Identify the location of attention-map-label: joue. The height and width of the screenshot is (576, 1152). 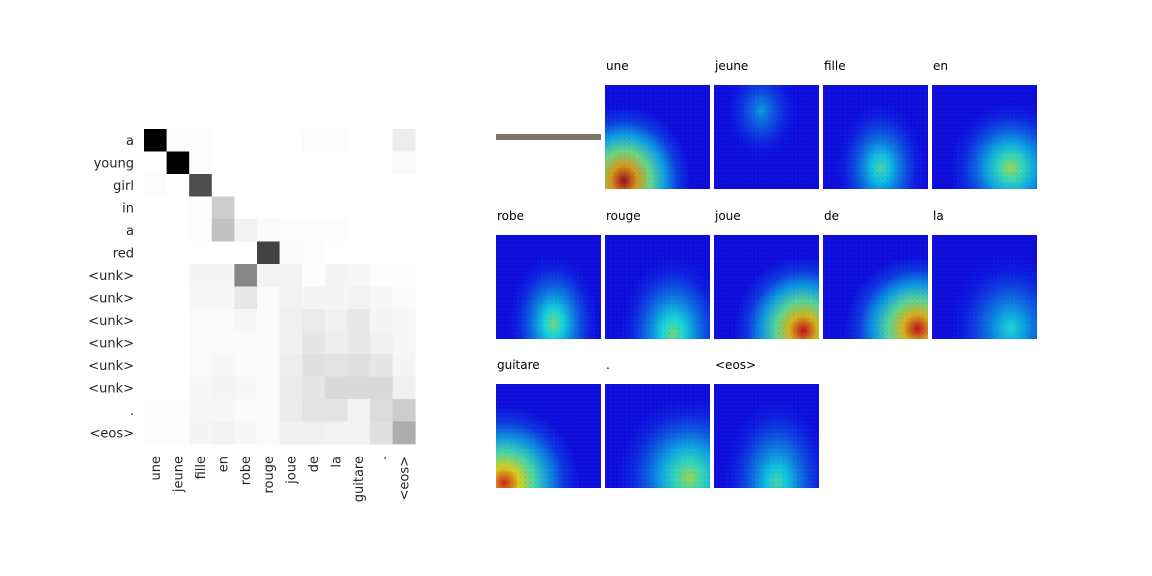
(728, 216).